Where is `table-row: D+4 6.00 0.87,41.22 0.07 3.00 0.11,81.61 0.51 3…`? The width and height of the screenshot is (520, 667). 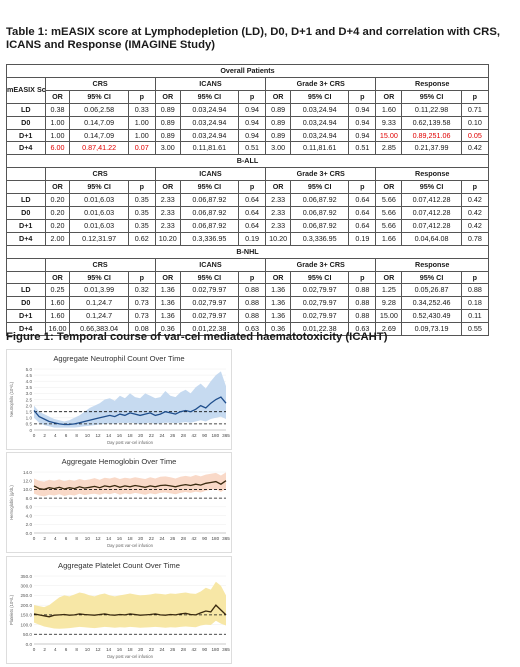
table-row: D+4 6.00 0.87,41.22 0.07 3.00 0.11,81.61 0.51 3… is located at coordinates (248, 148).